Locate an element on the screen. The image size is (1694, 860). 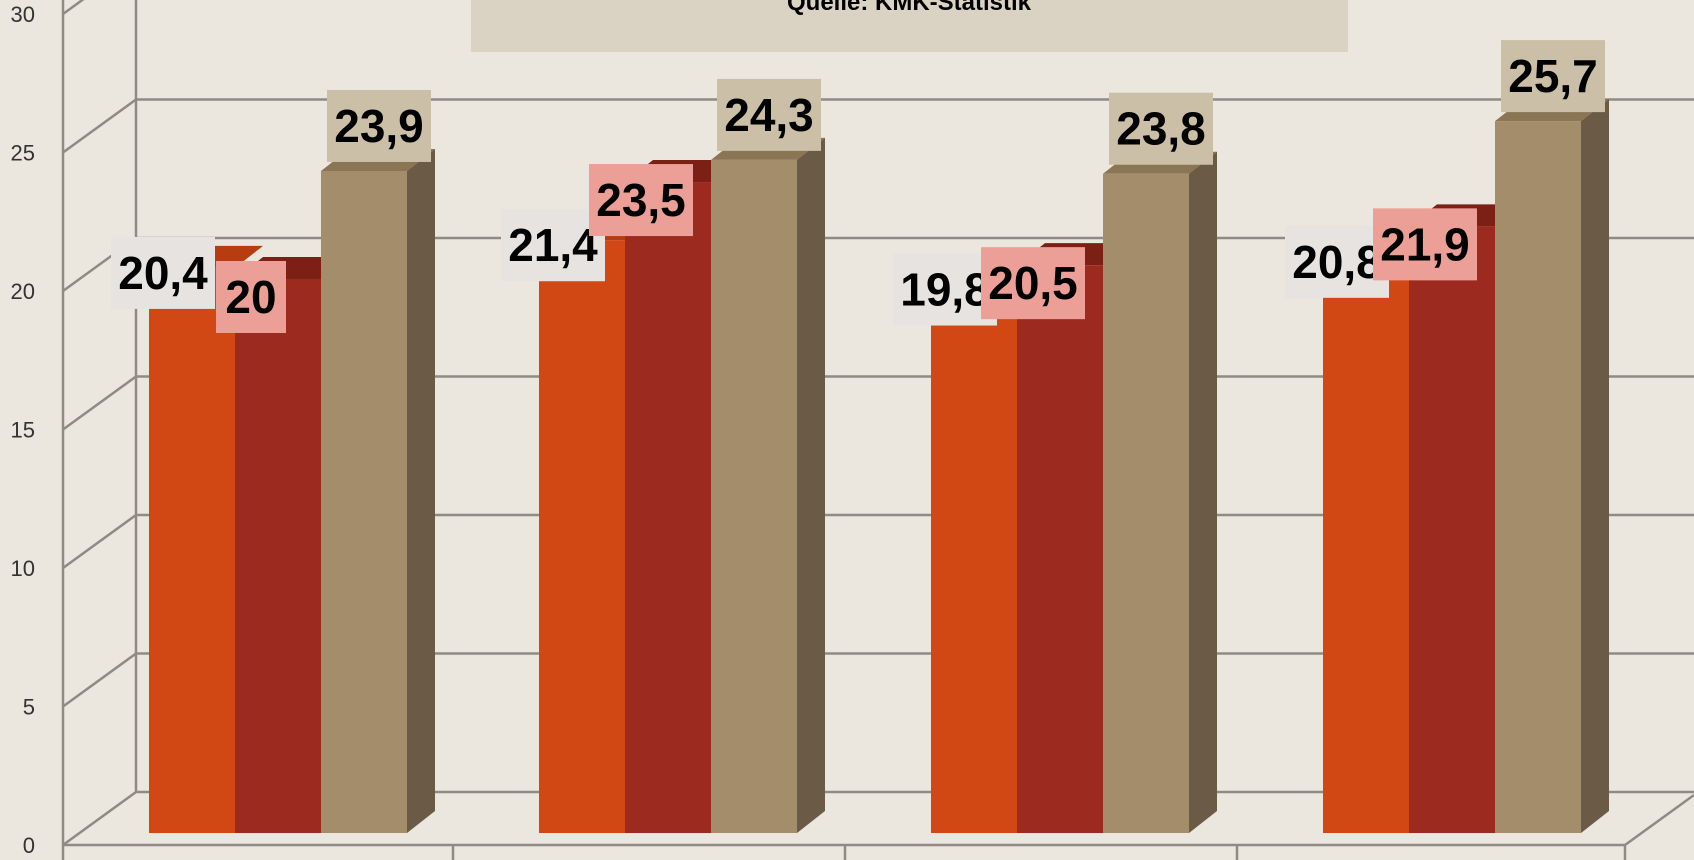
data-label: 25,7 is located at coordinates (1553, 76).